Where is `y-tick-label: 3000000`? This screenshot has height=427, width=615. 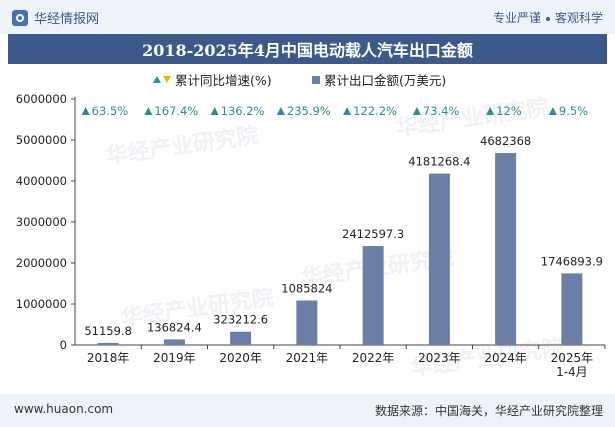
y-tick-label: 3000000 is located at coordinates (41, 222).